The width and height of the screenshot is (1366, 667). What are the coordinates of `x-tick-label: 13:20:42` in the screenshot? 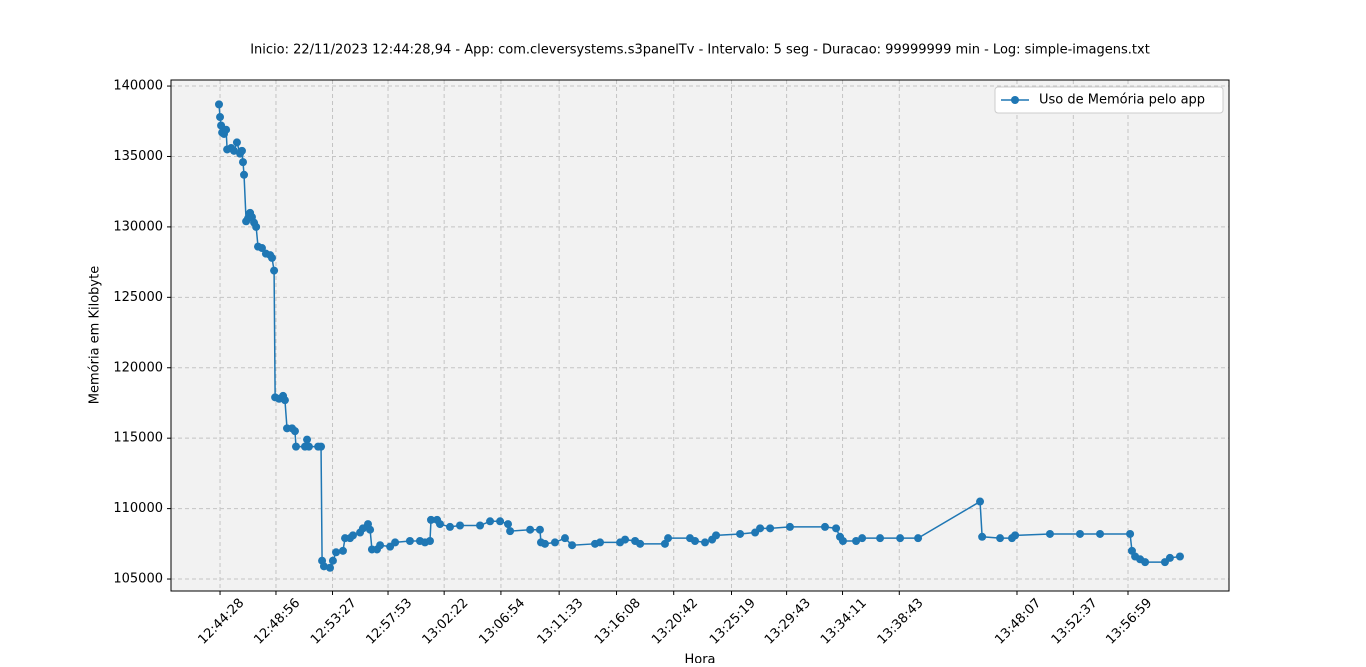 It's located at (675, 622).